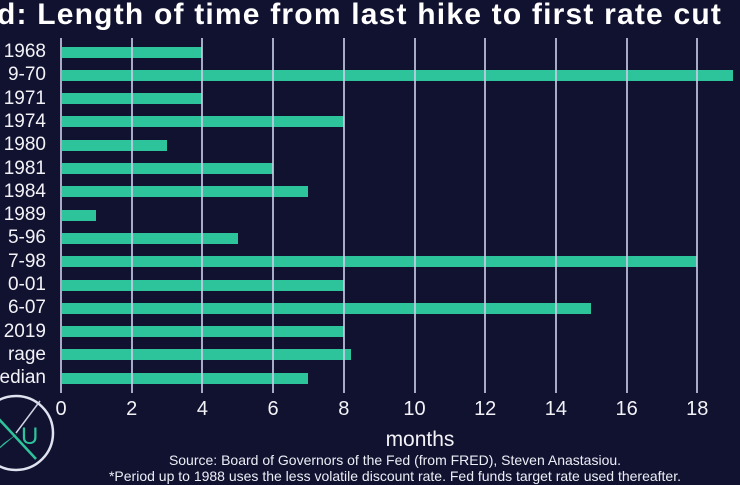 The width and height of the screenshot is (740, 485). I want to click on x-tick-label-10: 10, so click(414, 409).